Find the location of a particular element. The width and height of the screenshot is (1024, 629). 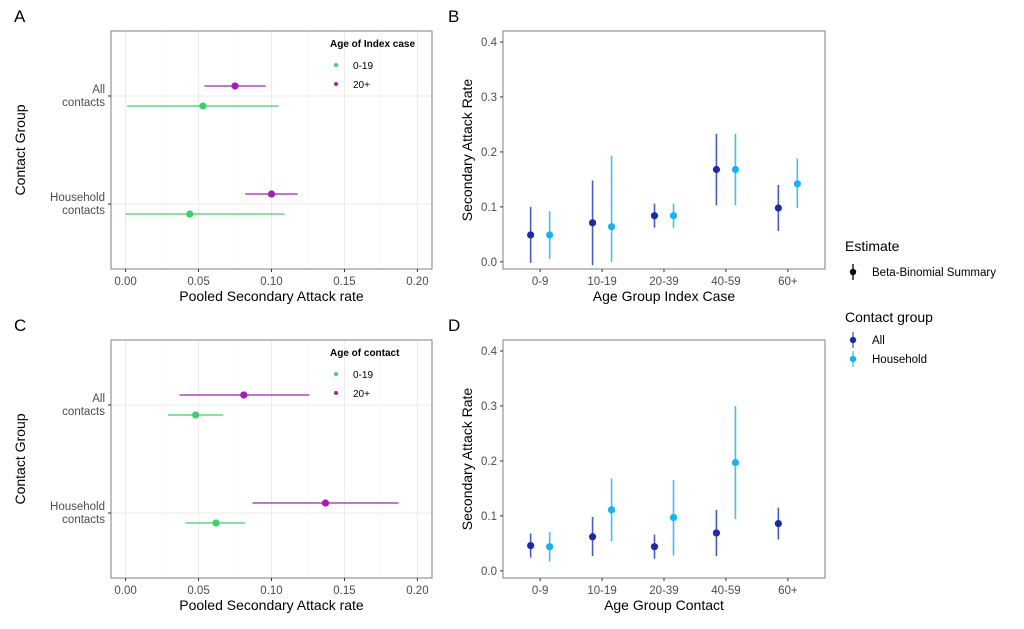

x-axis-title: Age Group Index Case is located at coordinates (664, 296).